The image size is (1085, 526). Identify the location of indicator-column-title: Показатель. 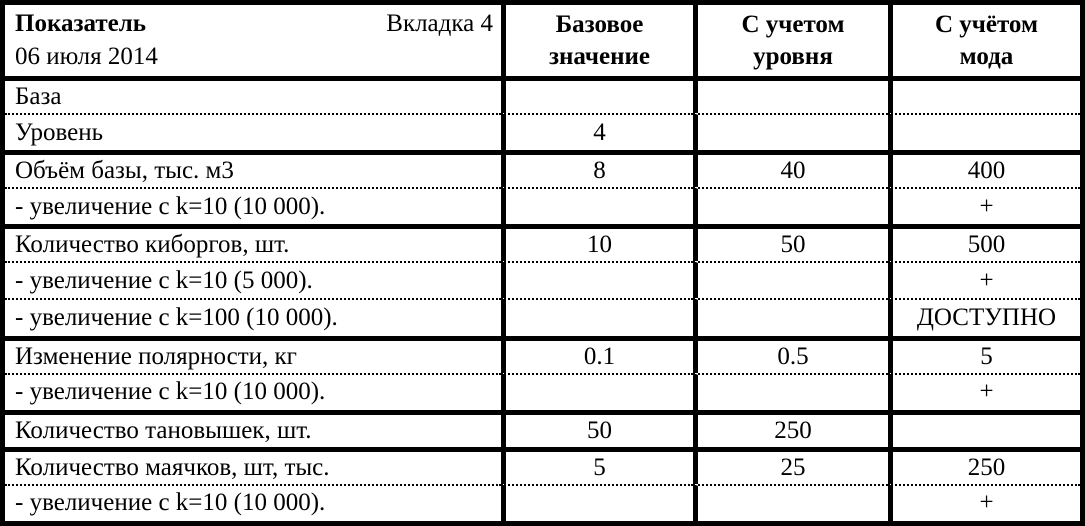
(80, 23).